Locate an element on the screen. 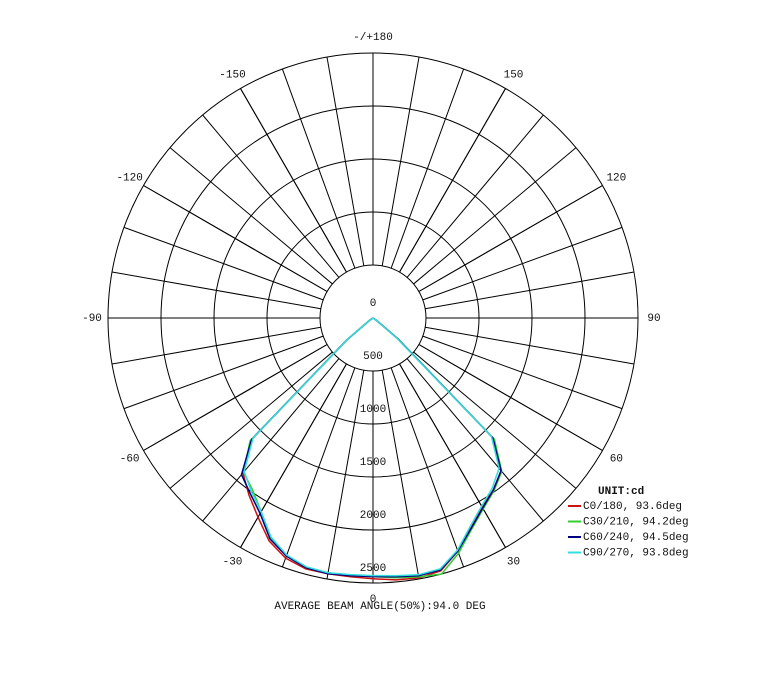  angle-tick-label: 90 is located at coordinates (653, 319).